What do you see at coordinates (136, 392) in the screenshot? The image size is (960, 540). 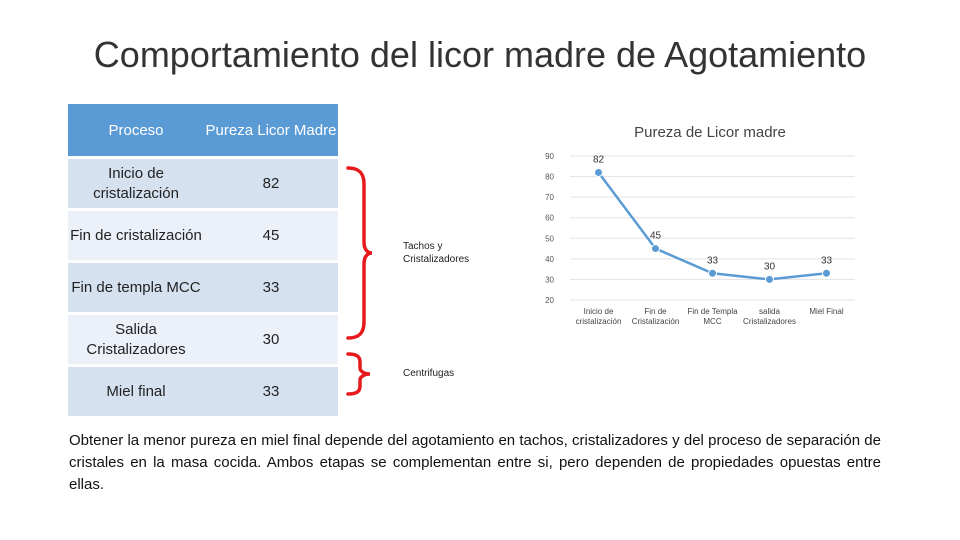 I see `cell-proceso: Miel final` at bounding box center [136, 392].